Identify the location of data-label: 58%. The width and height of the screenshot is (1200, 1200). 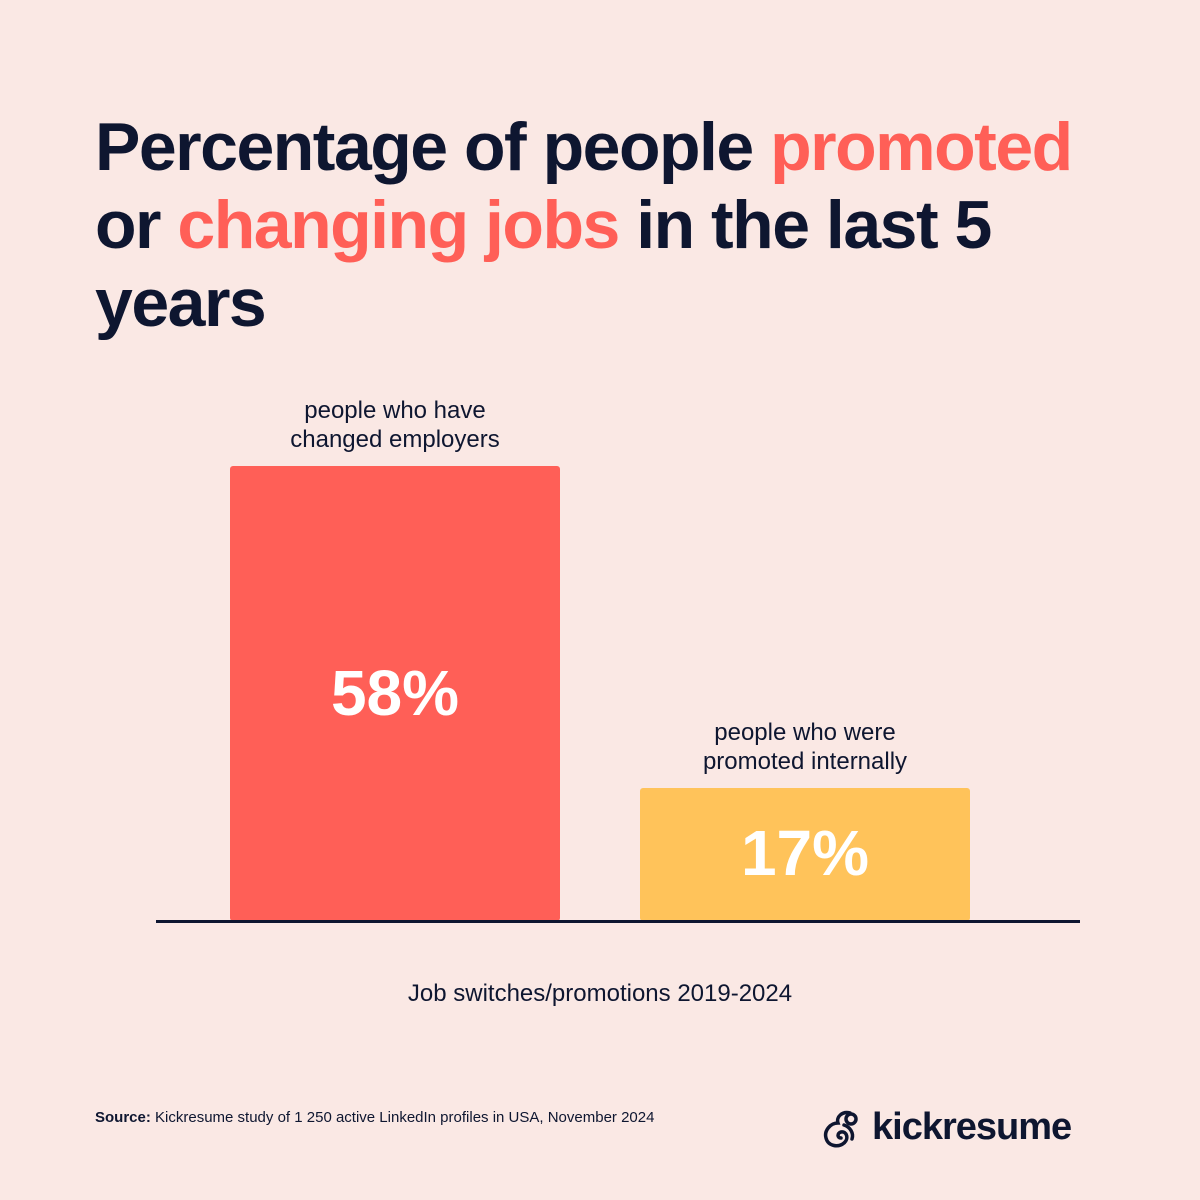
(395, 692).